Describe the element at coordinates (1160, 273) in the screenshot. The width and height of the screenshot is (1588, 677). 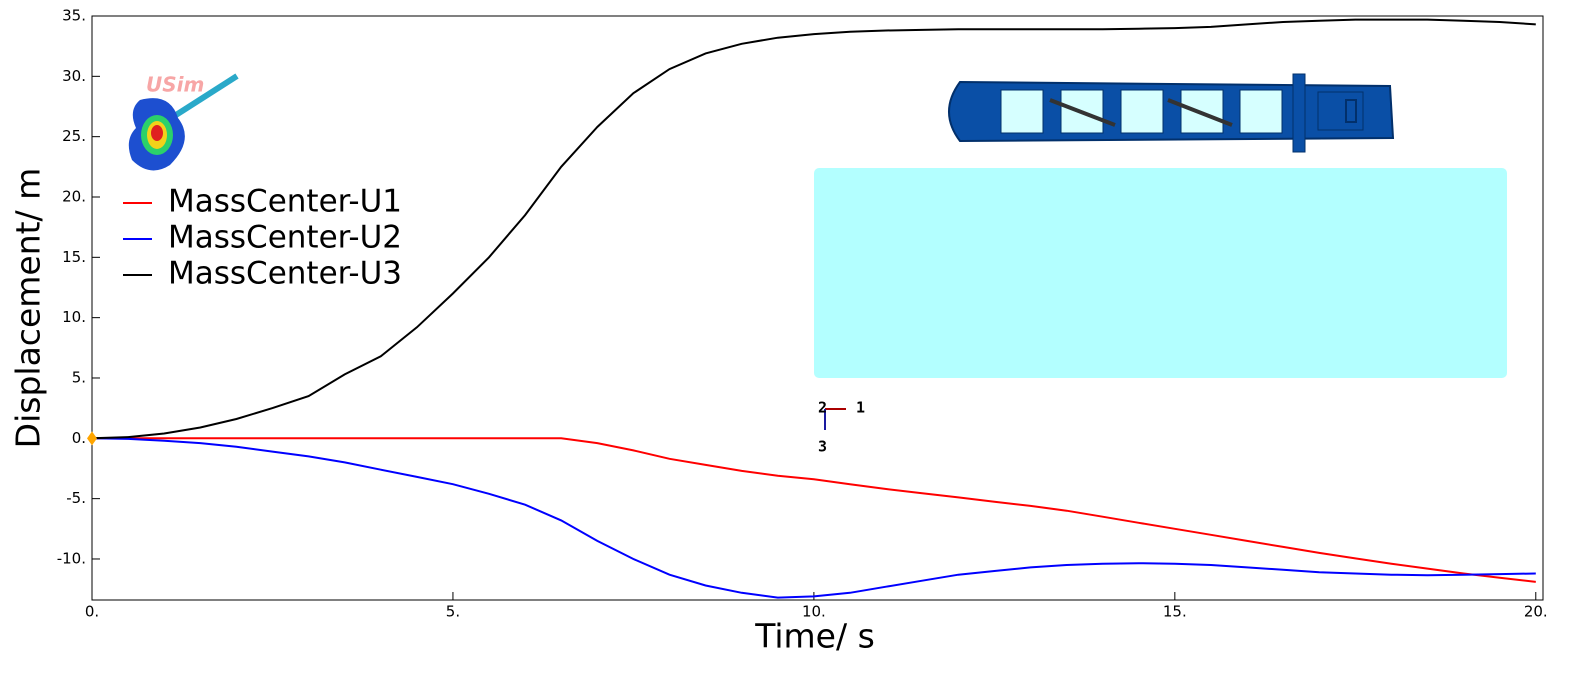
I see `region` at that location.